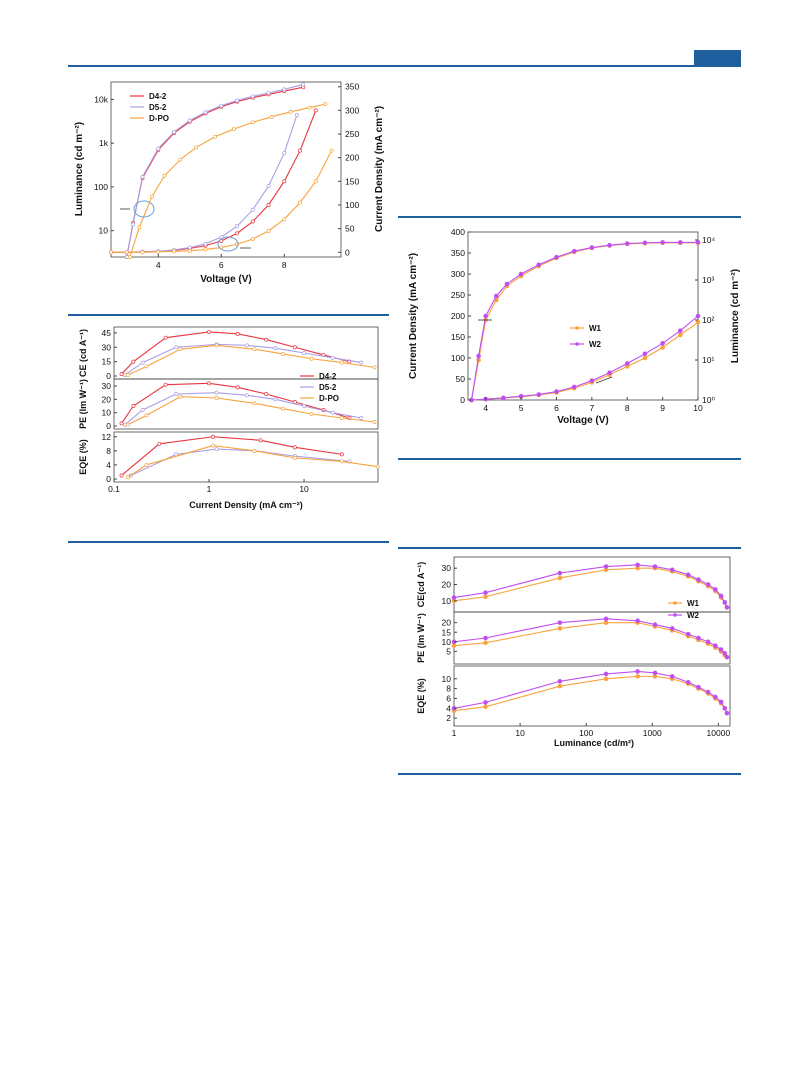  I want to click on y-right-tick-label: 350, so click(352, 87).